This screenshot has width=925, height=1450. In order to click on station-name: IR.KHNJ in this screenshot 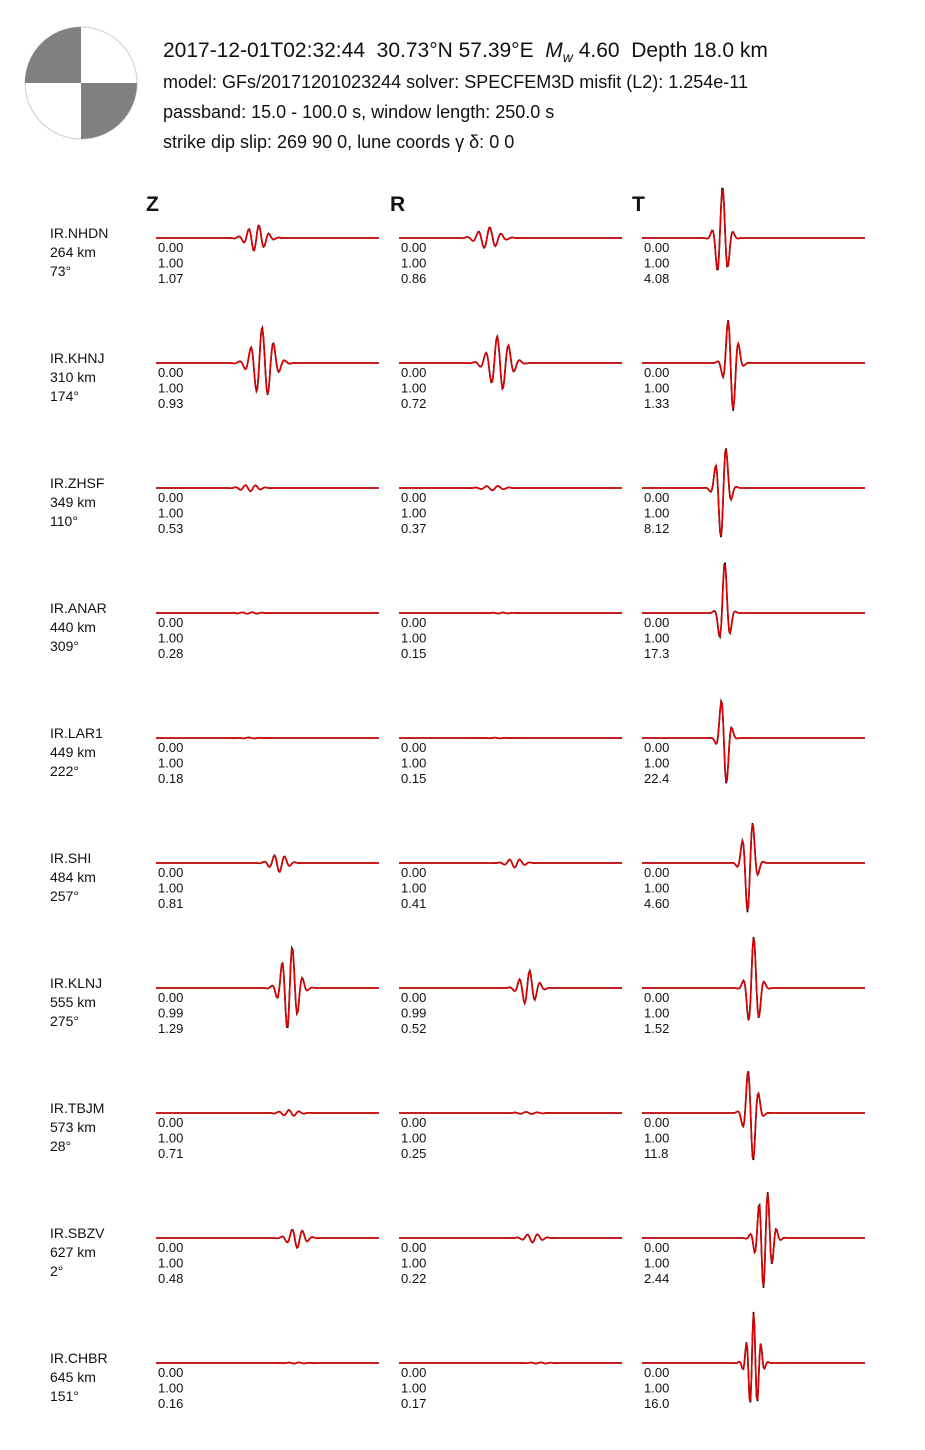, I will do `click(77, 358)`.